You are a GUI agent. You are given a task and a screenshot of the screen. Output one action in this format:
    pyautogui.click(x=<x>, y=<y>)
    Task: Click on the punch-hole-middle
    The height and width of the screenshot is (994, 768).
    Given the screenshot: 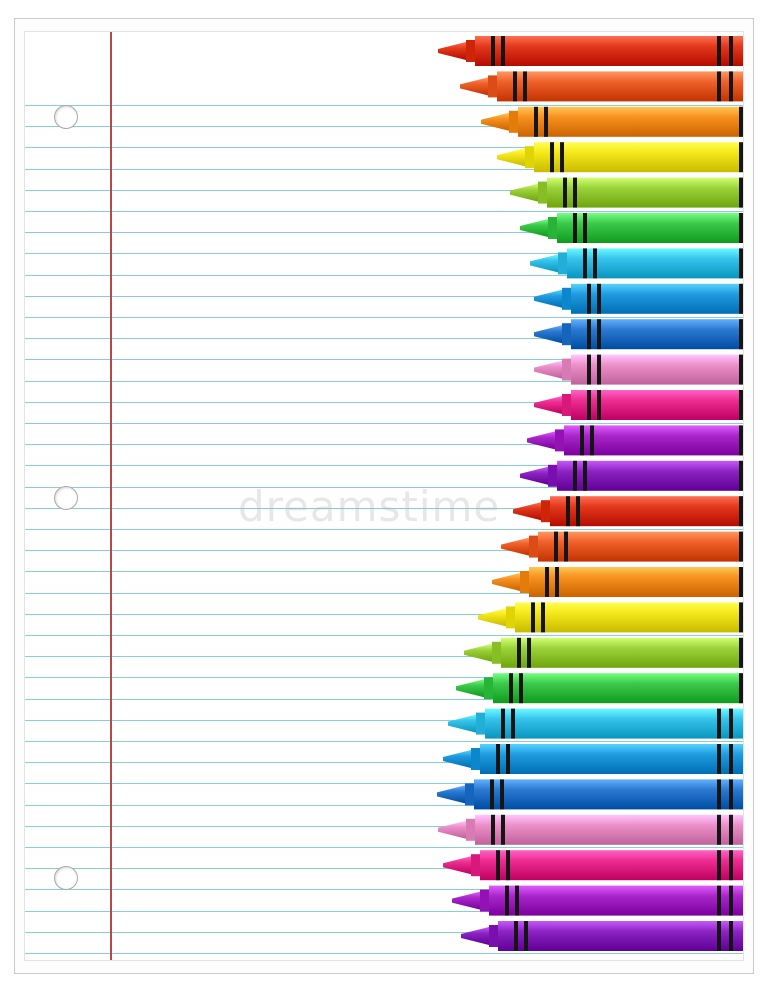 What is the action you would take?
    pyautogui.click(x=66, y=498)
    